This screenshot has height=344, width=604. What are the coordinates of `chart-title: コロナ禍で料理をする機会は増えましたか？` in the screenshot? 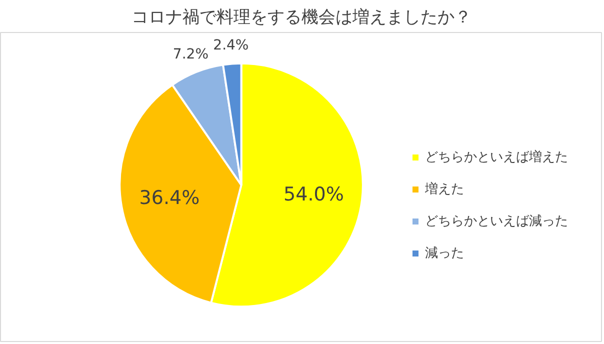 It's located at (302, 18).